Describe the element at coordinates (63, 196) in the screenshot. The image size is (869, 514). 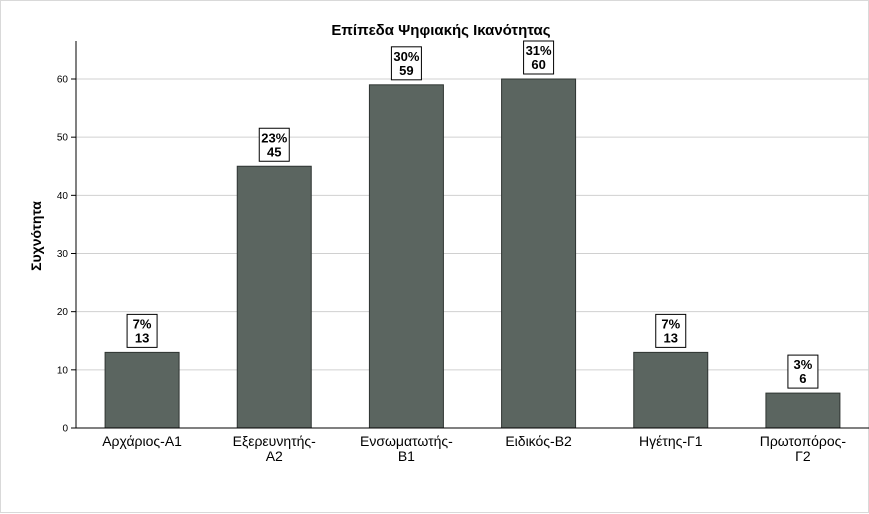
I see `y-tick-label: 40` at that location.